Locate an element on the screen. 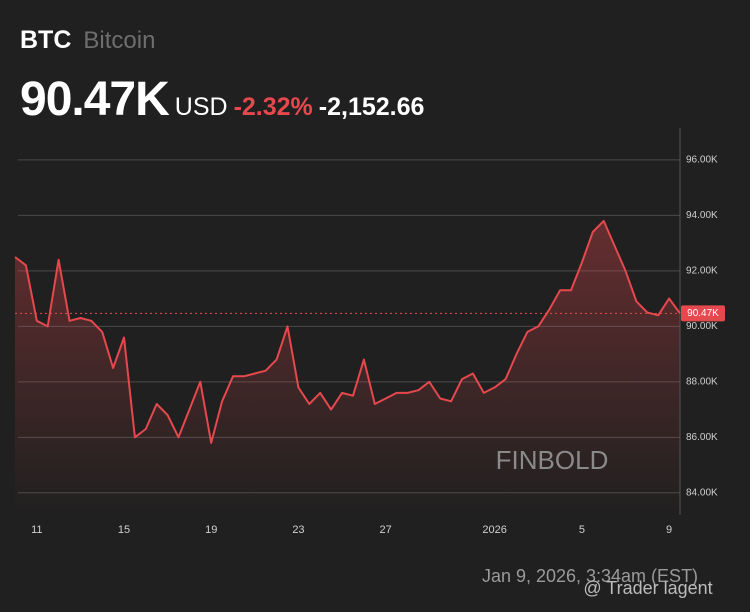  y-tick-label: 84.00K is located at coordinates (702, 492).